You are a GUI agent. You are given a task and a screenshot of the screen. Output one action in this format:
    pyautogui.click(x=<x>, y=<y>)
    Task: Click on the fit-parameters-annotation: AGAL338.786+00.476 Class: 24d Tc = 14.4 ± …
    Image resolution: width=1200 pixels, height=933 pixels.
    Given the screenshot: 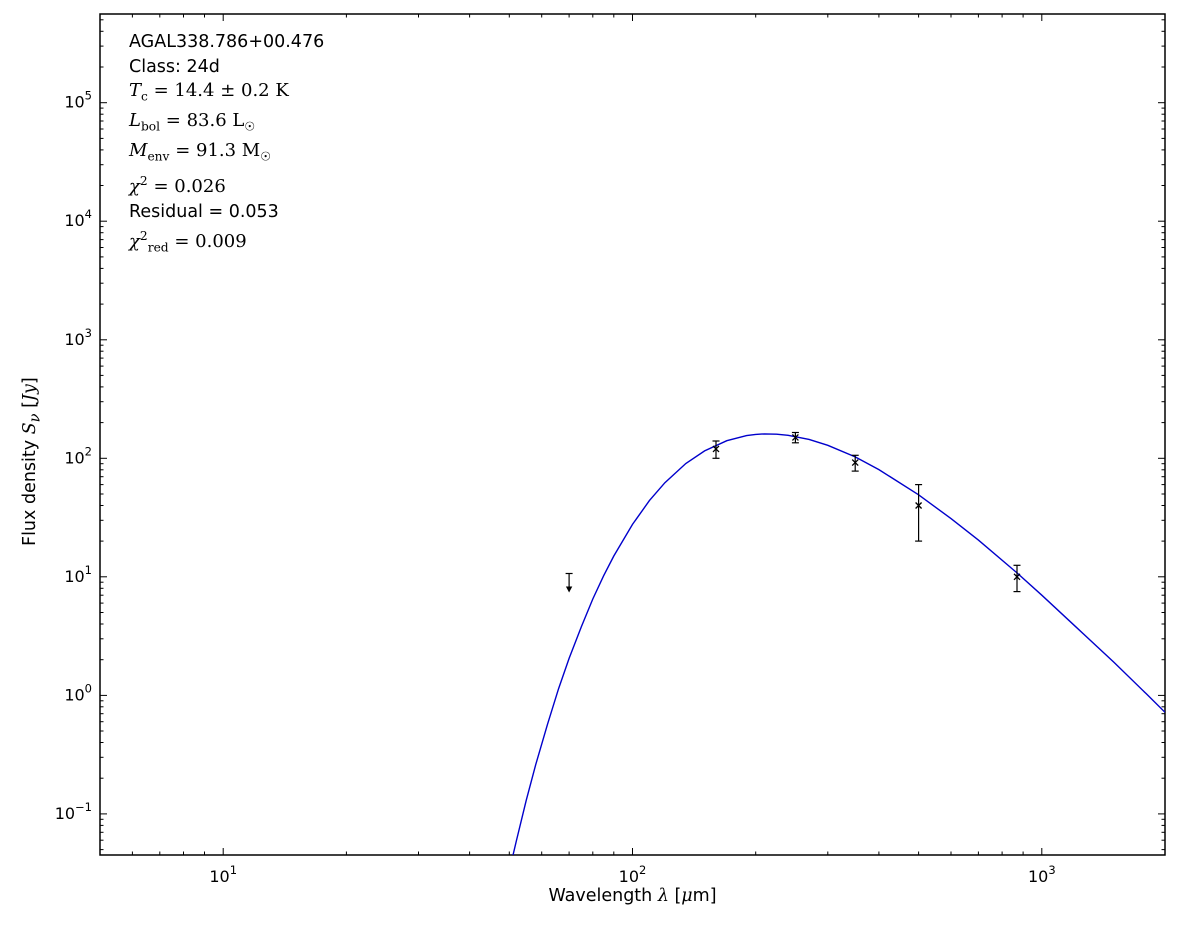 What is the action you would take?
    pyautogui.click(x=226, y=145)
    